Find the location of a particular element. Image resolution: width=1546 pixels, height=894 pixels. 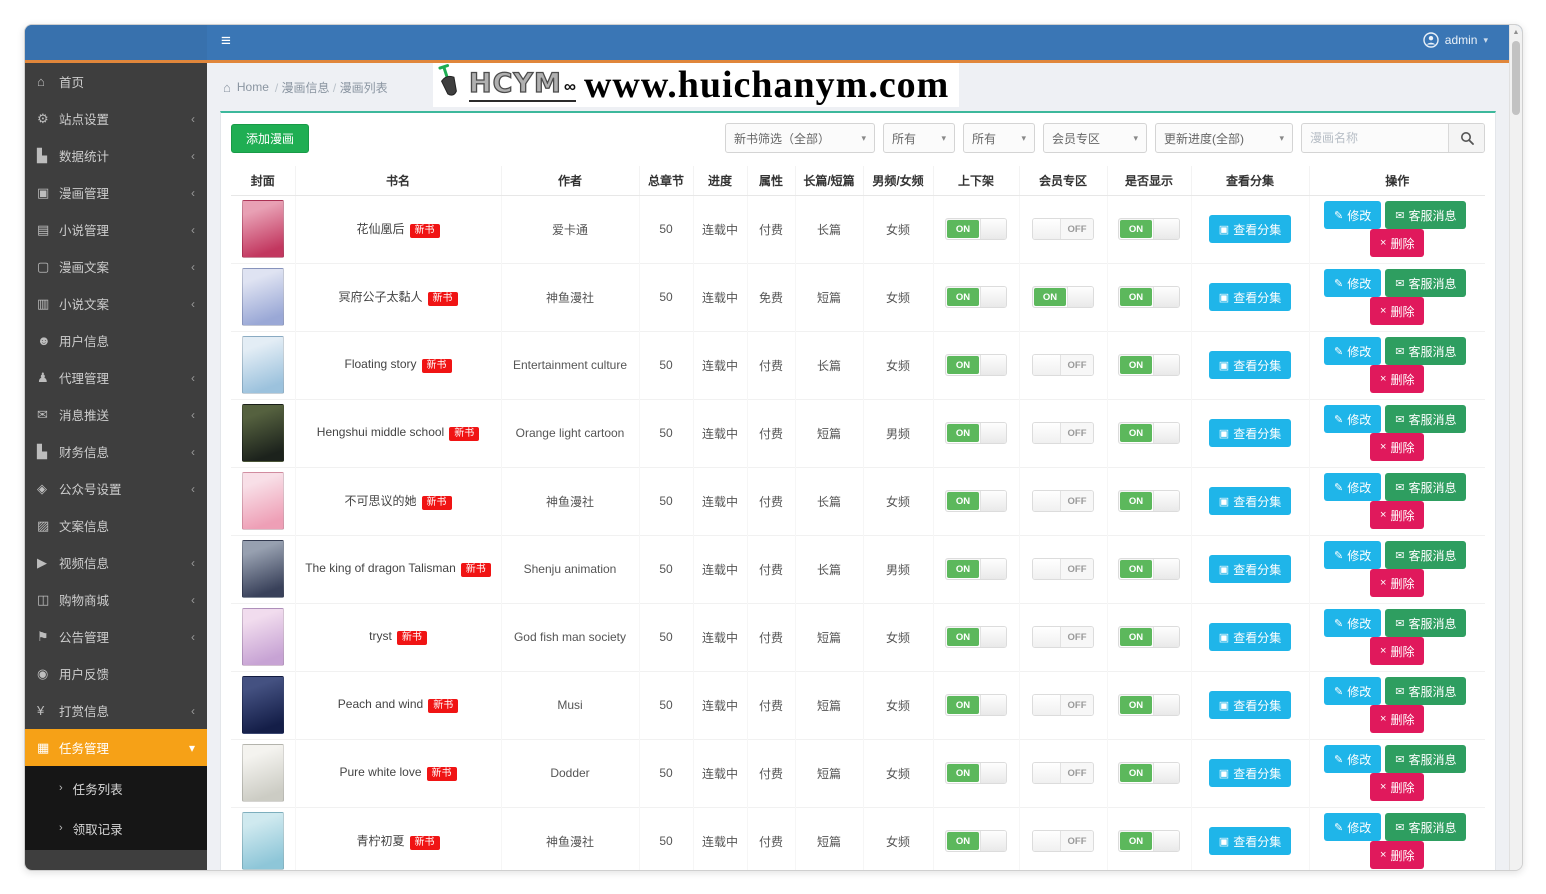

search-button is located at coordinates (1466, 138).